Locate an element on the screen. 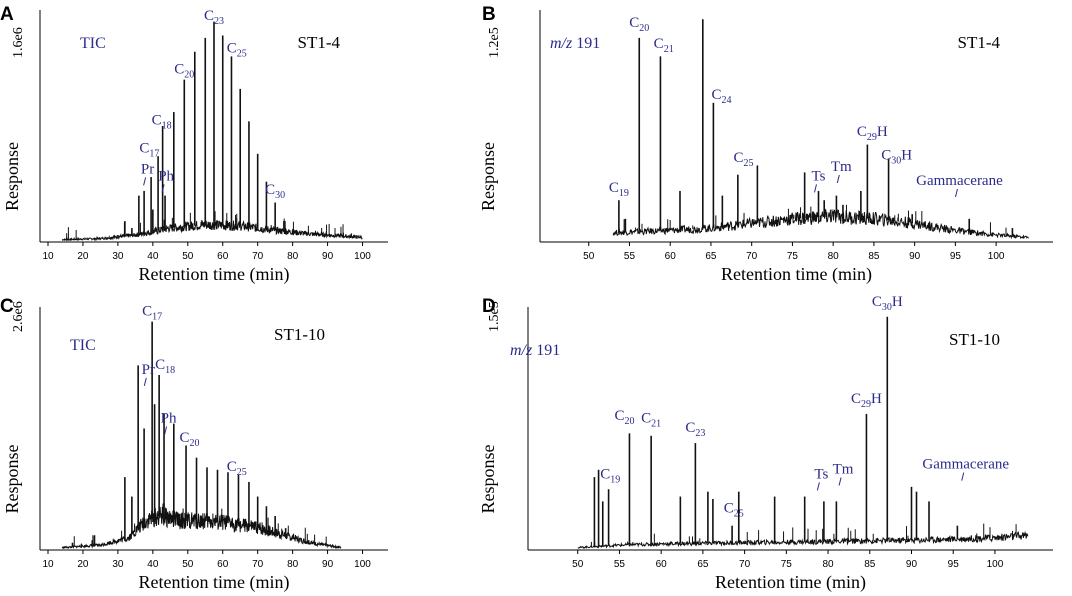  peak-label-a: Pr is located at coordinates (147, 169).